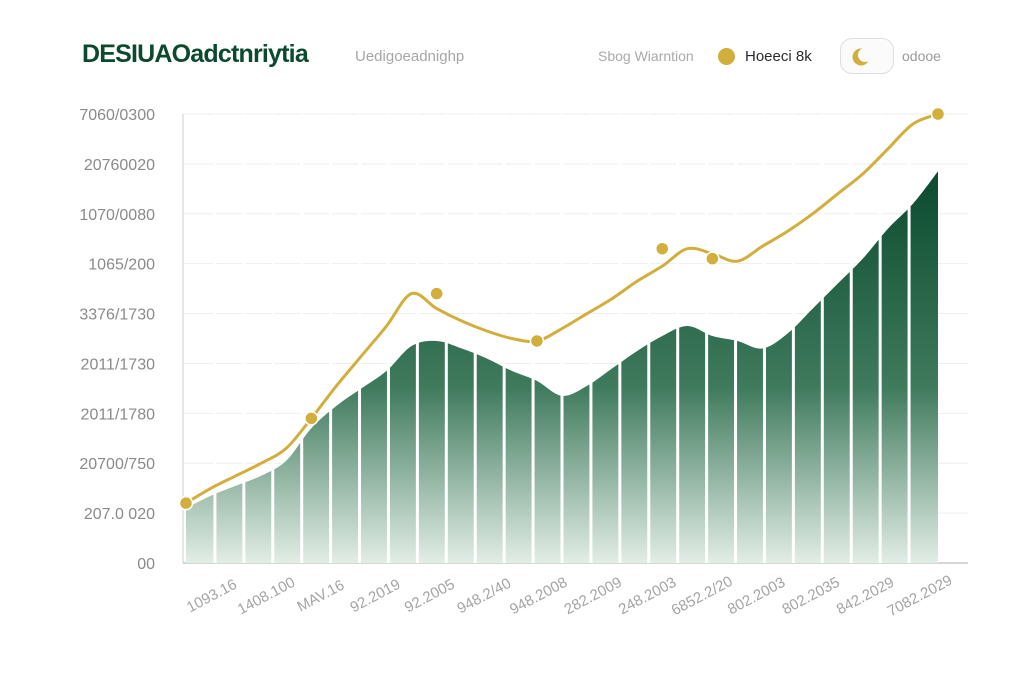 This screenshot has height=678, width=1024. I want to click on y-tick-label: 20700/750, so click(117, 464).